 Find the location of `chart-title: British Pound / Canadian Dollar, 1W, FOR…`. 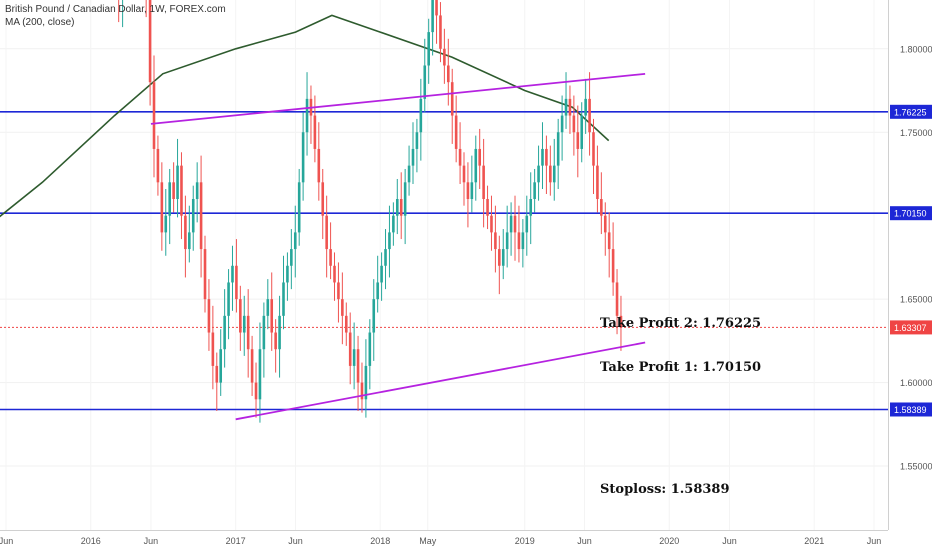

chart-title: British Pound / Canadian Dollar, 1W, FOR… is located at coordinates (115, 9).